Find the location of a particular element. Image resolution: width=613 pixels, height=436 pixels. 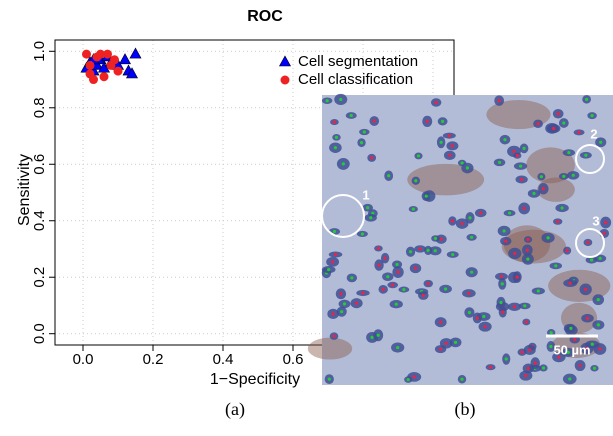

region-label: 1 is located at coordinates (365, 194).